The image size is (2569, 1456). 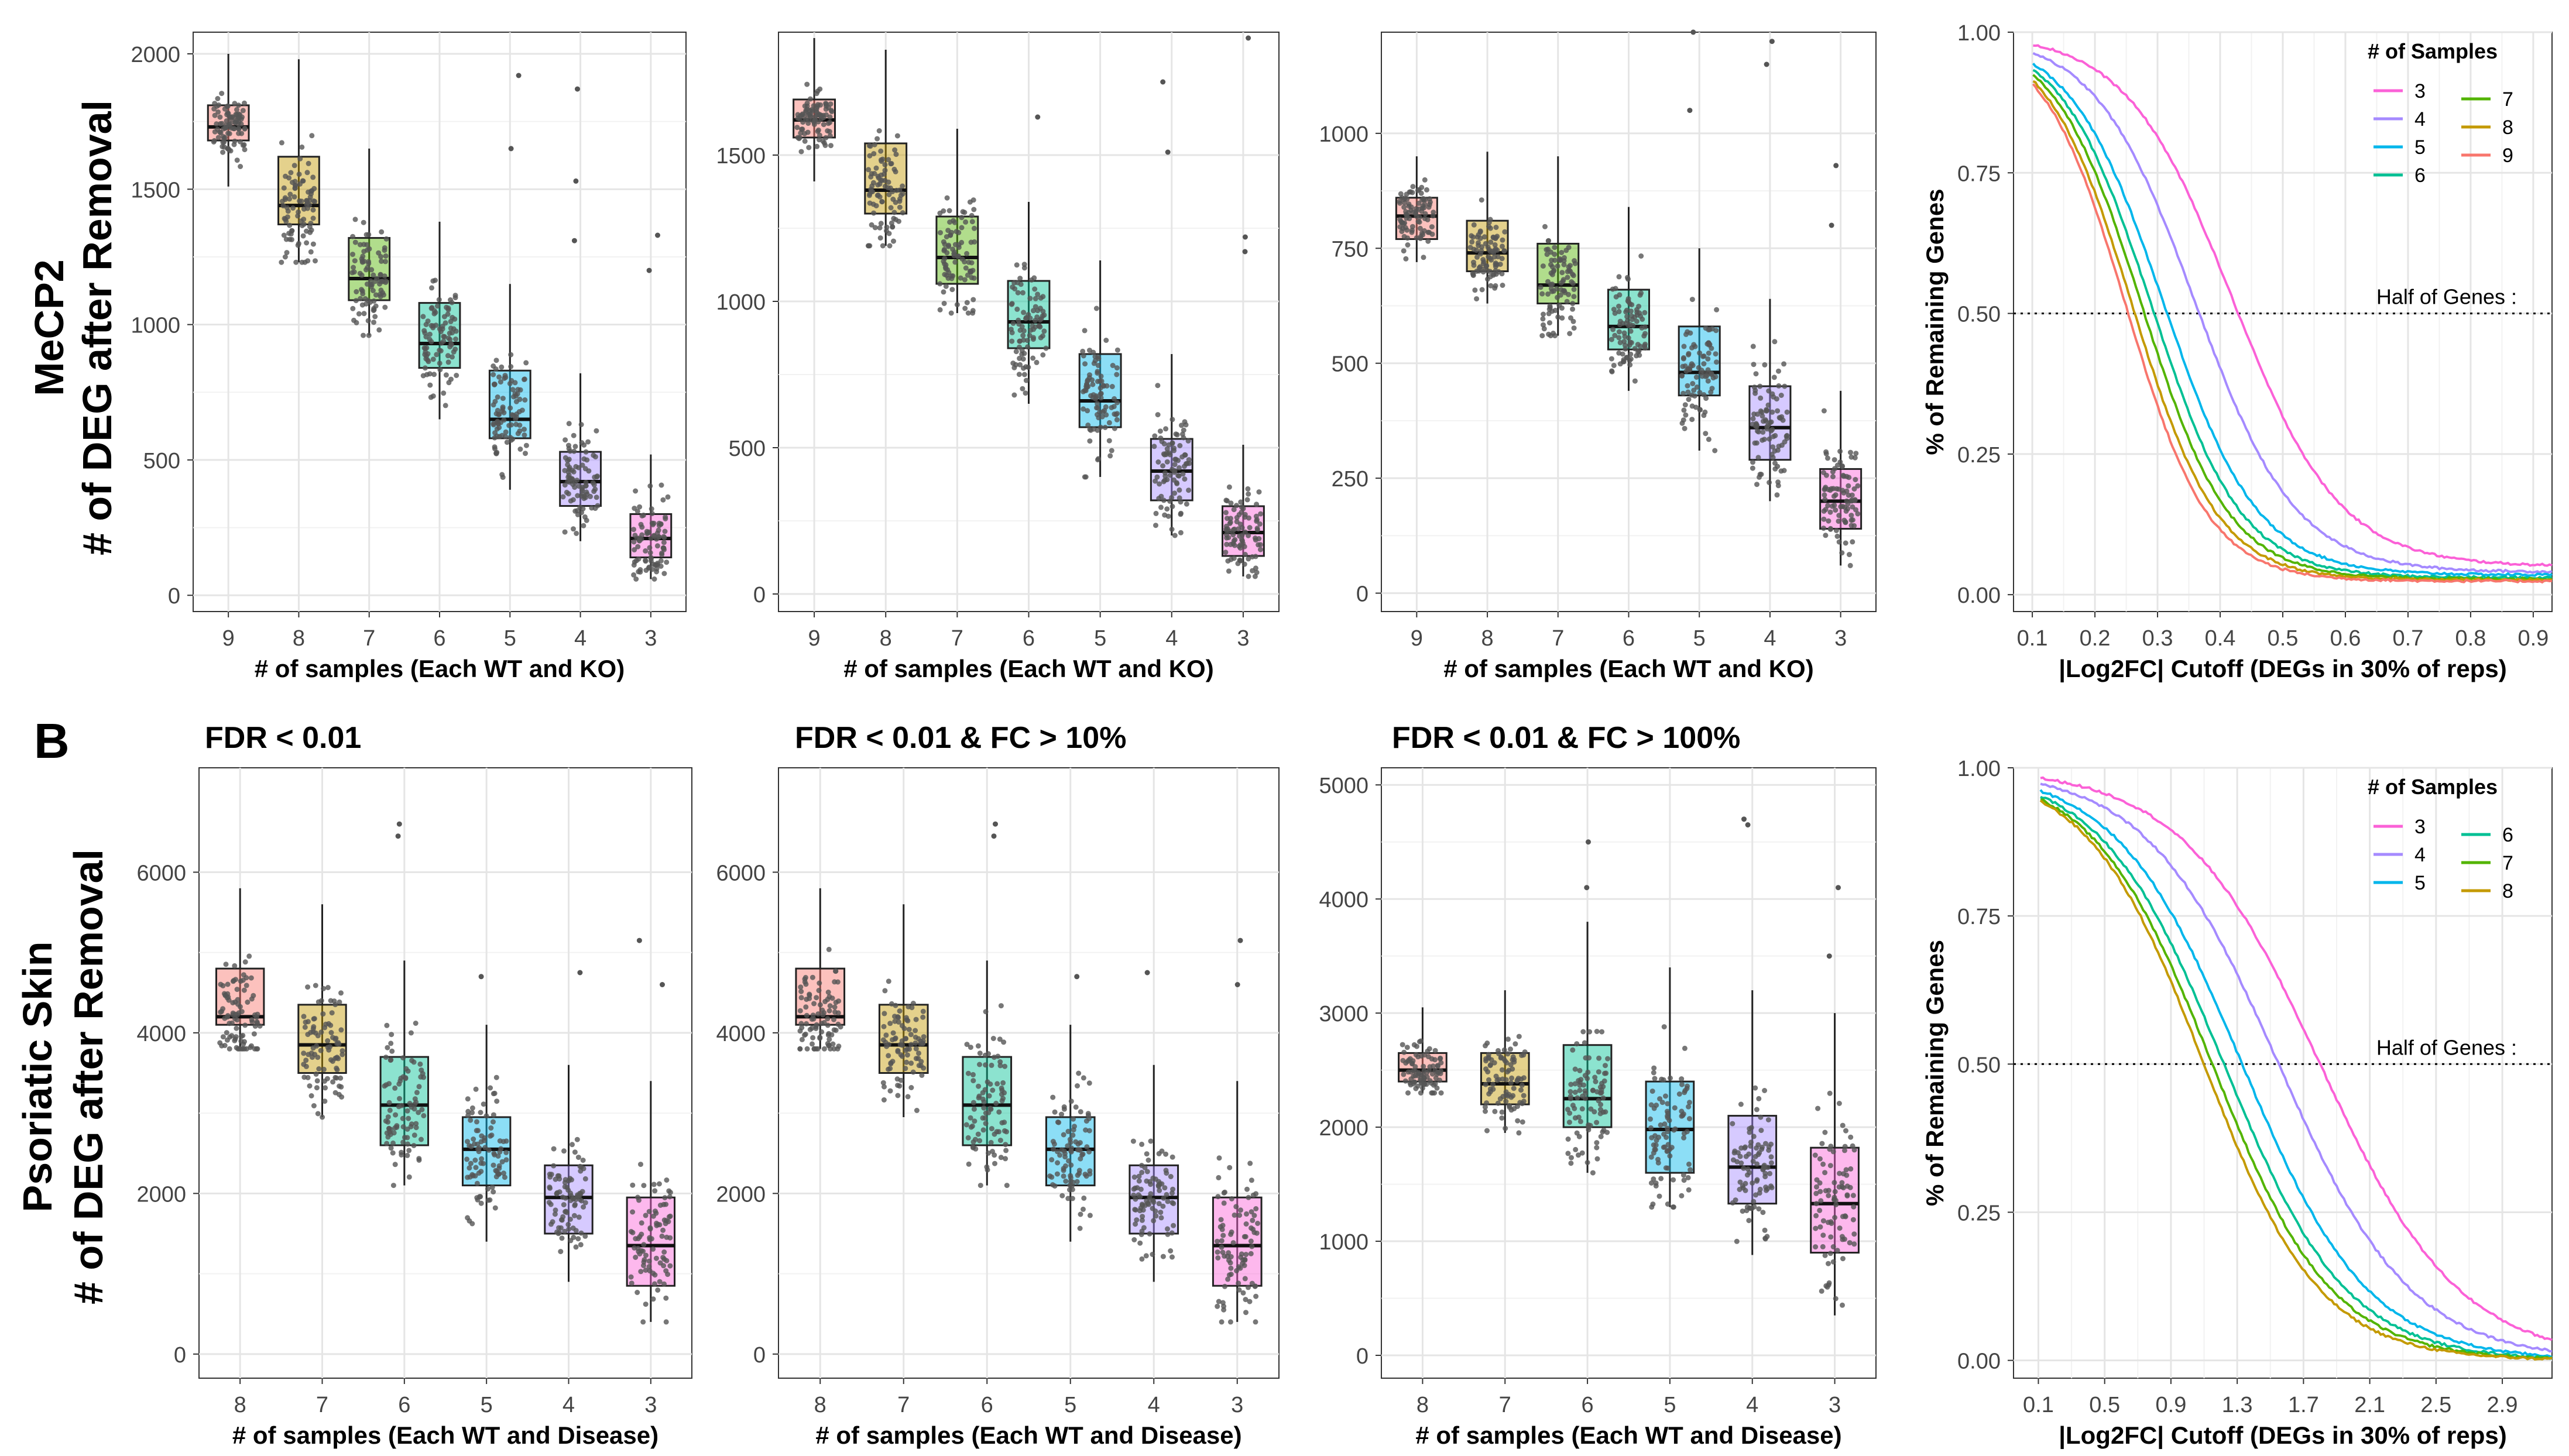 I want to click on y-tick-label: 5000, so click(x=1343, y=786).